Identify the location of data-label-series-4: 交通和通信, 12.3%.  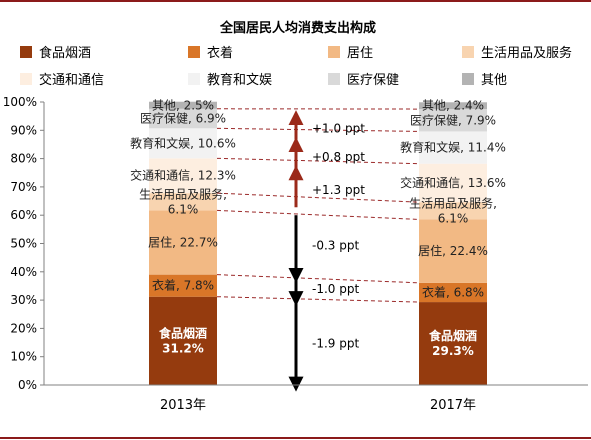
(183, 175).